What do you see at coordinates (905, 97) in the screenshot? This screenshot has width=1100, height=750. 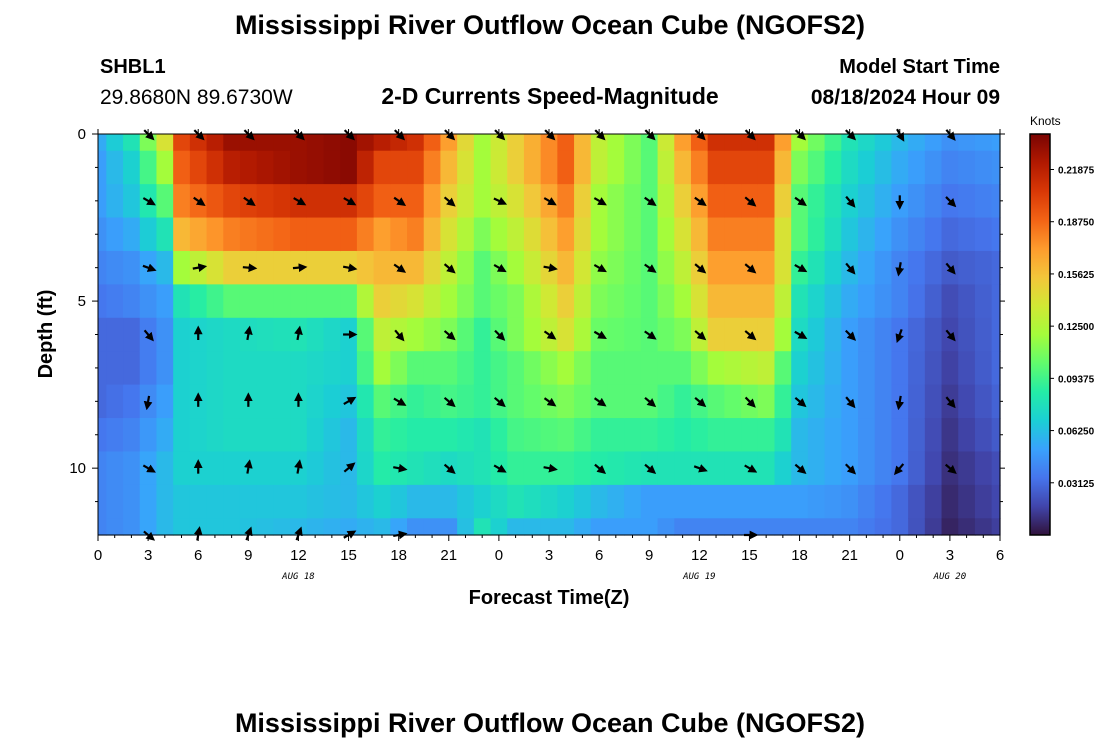 I see `model-start-time: 08/18/2024 Hour 09` at bounding box center [905, 97].